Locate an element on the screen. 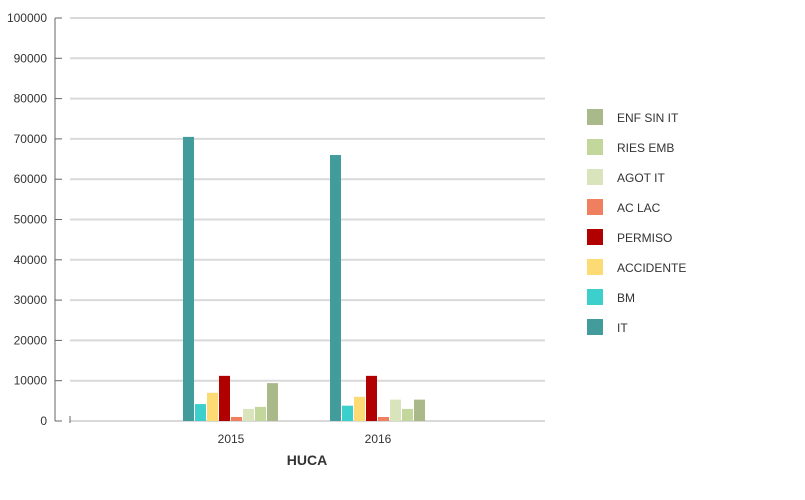  y-tick-label: 90000 is located at coordinates (31, 58).